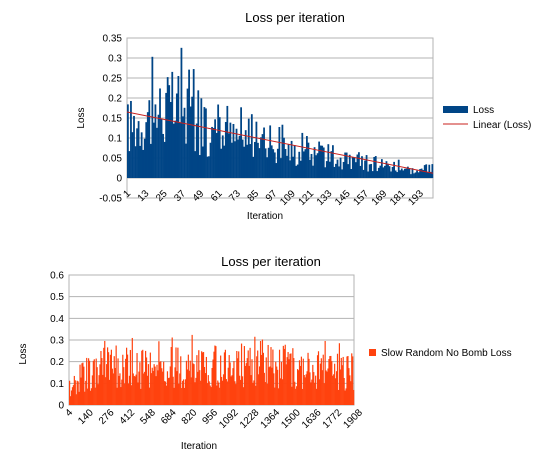  I want to click on legend-label-loss: Loss, so click(483, 110).